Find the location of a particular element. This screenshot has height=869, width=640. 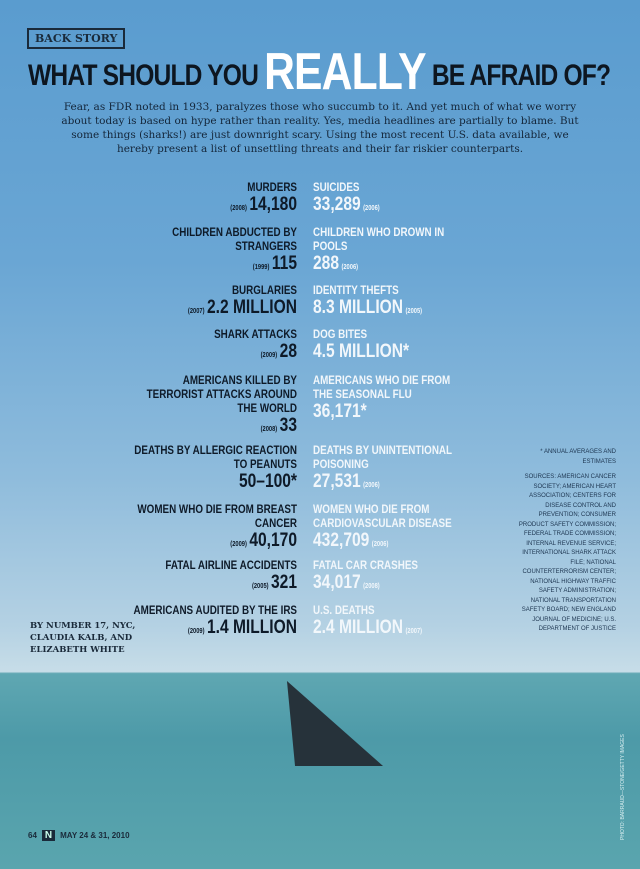

threat-label: DEATHS BY UNINTENTIONAL POISONING is located at coordinates (382, 457).